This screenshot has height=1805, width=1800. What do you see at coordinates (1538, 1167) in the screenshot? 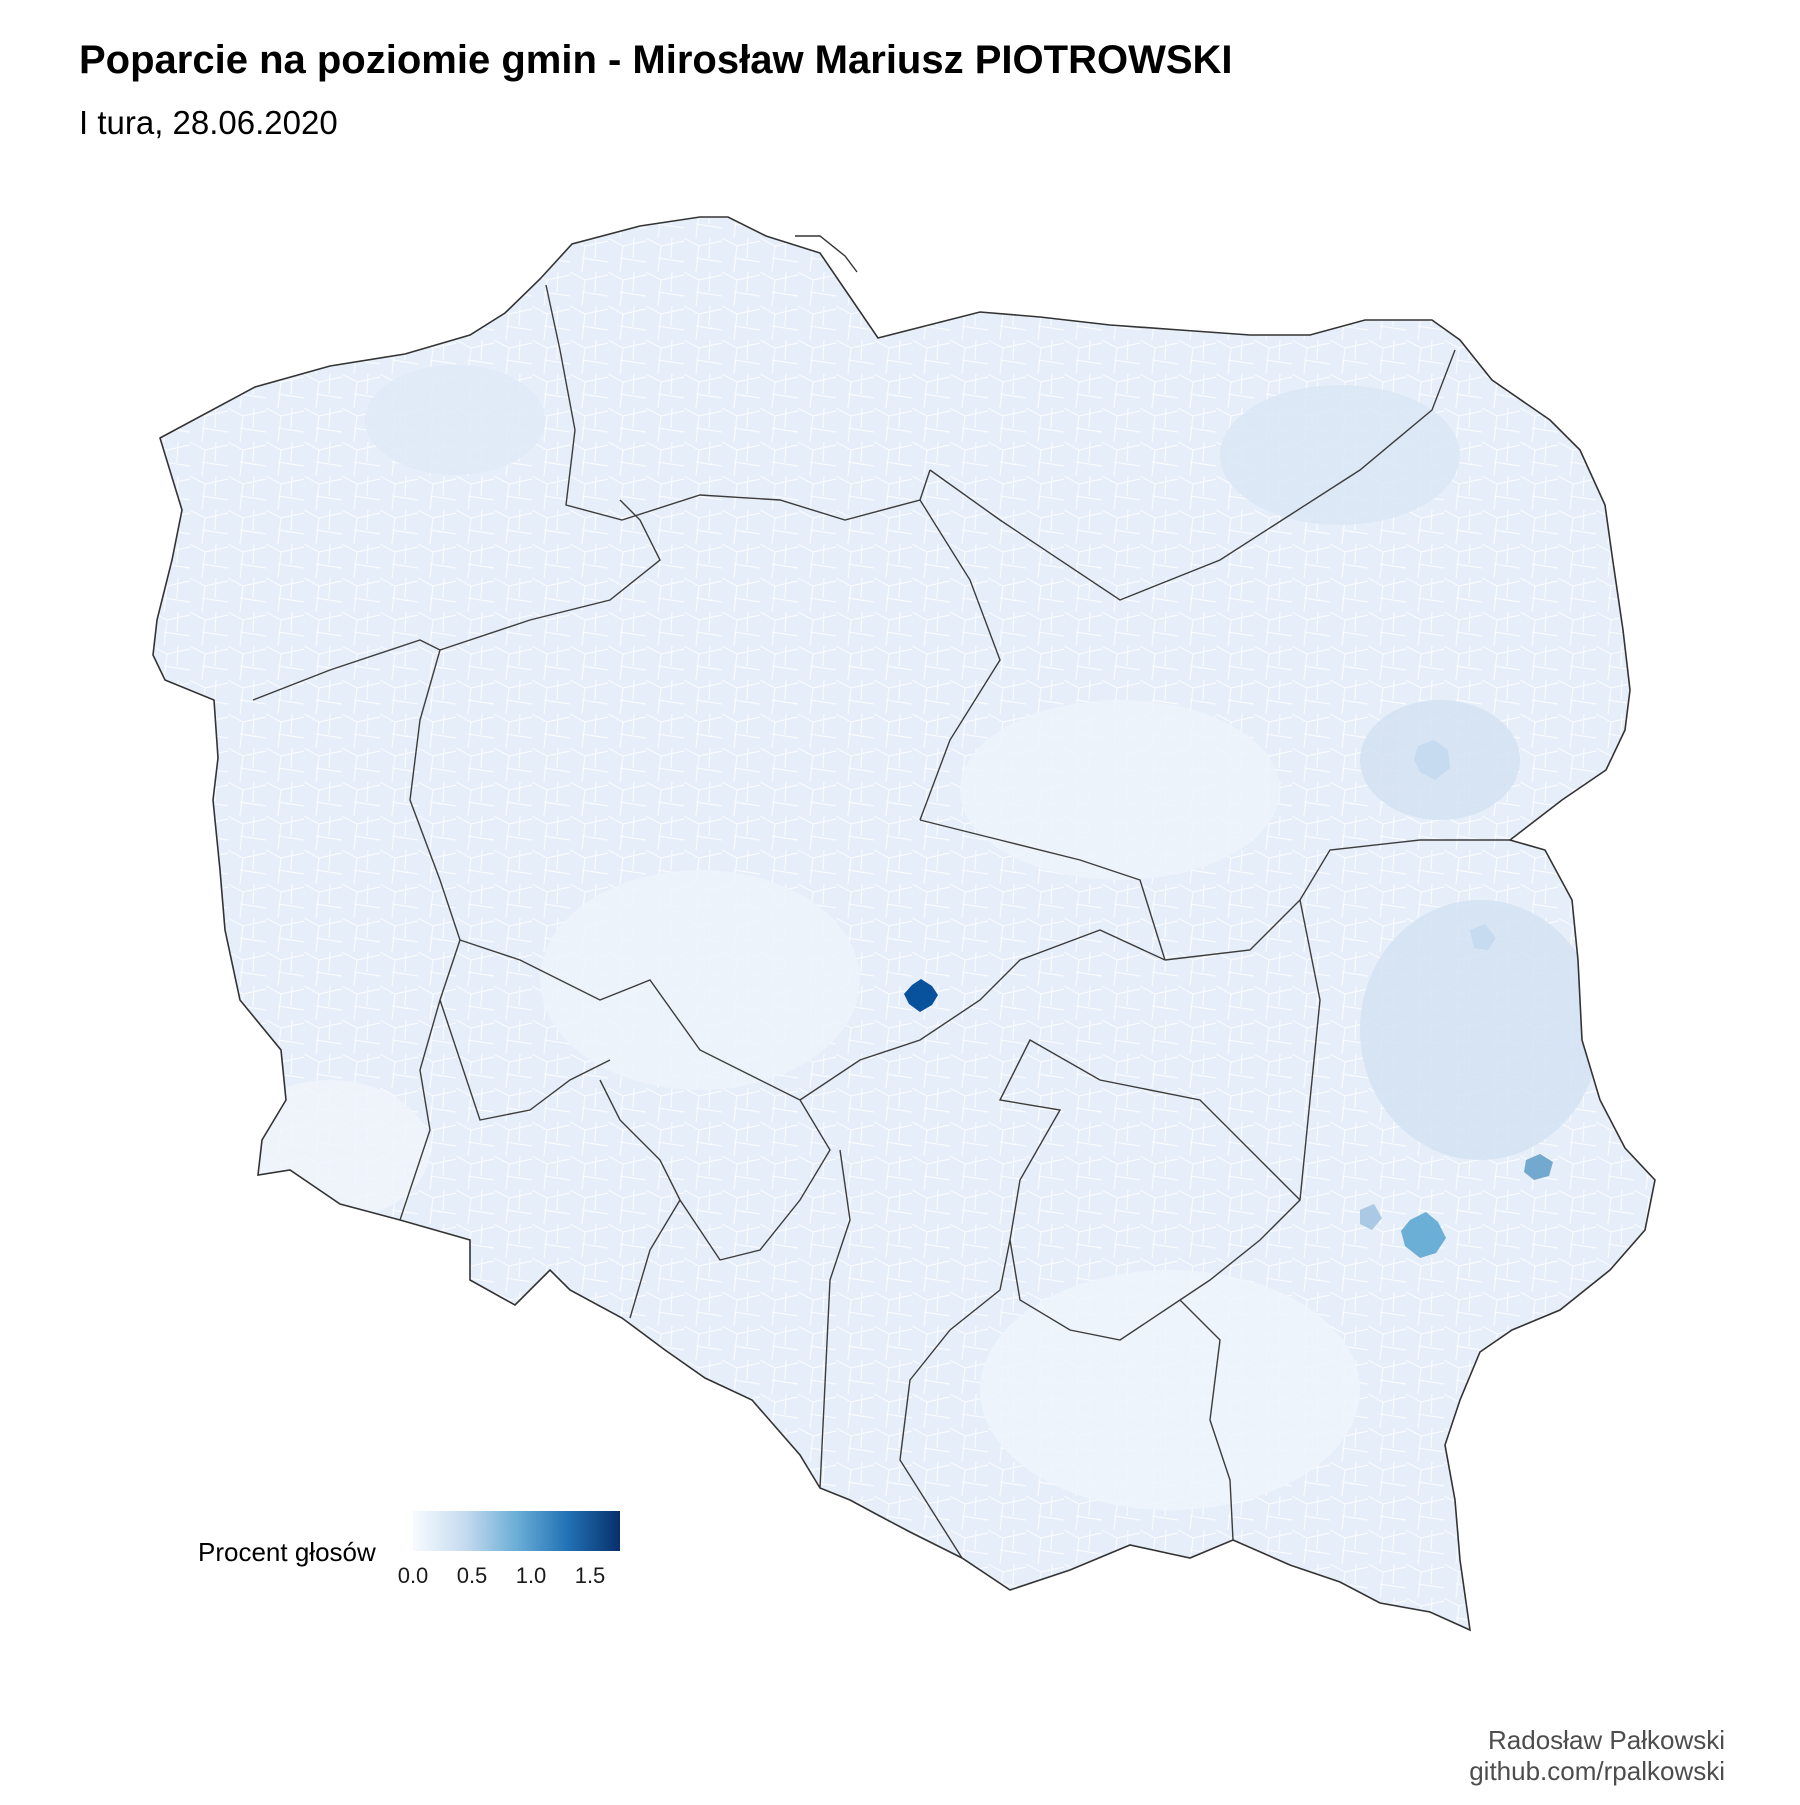
I see `chelm-highlight` at bounding box center [1538, 1167].